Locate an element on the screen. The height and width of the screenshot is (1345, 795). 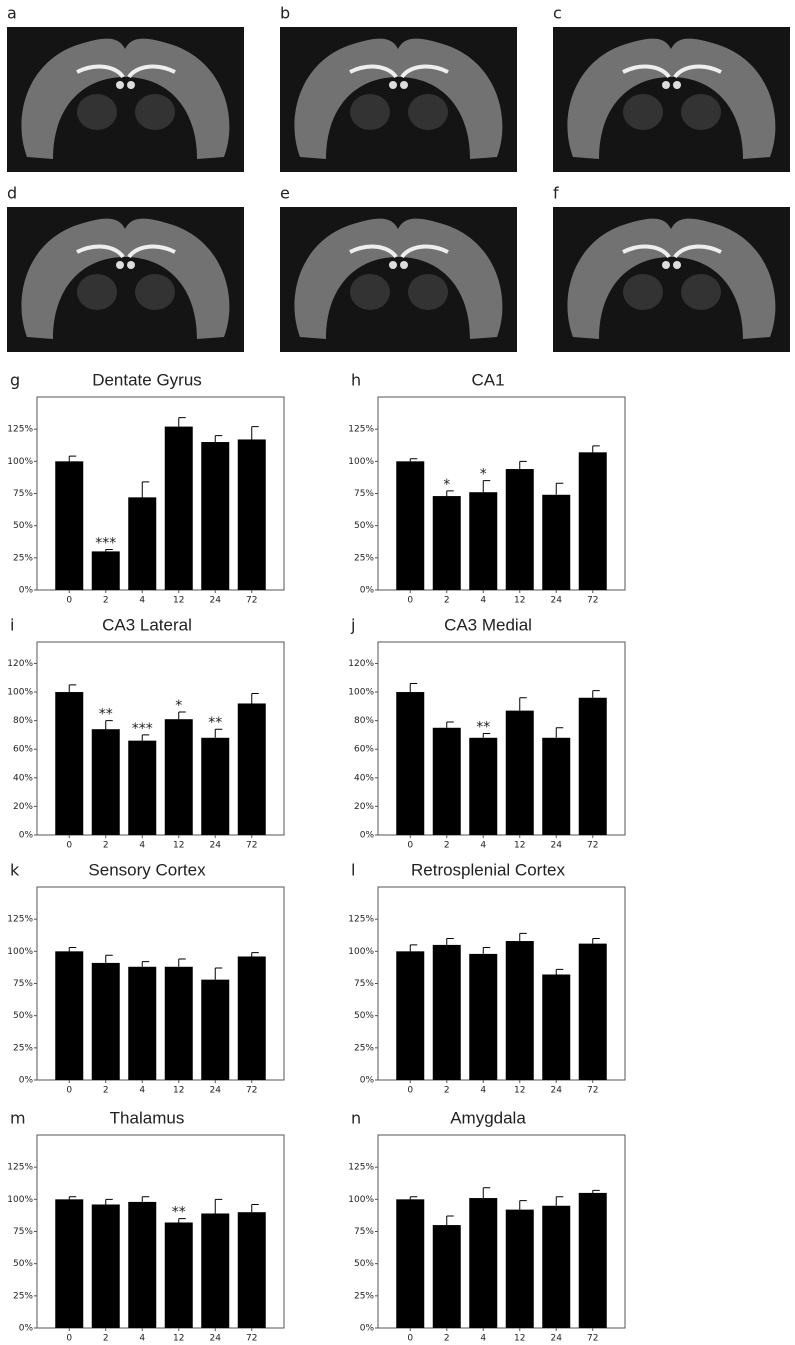
chart-title: CA3 Lateral is located at coordinates (147, 624).